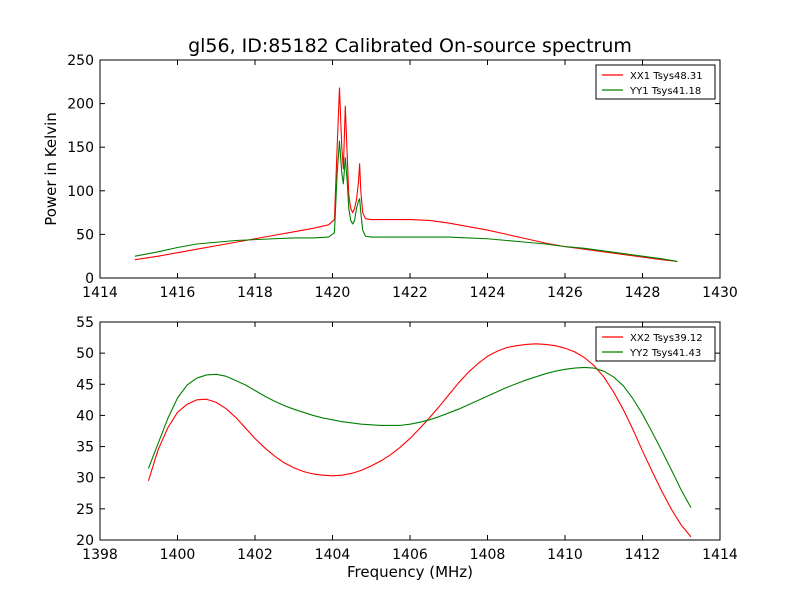 This screenshot has width=800, height=600. Describe the element at coordinates (255, 293) in the screenshot. I see `x-tick-label-top: 1418` at that location.